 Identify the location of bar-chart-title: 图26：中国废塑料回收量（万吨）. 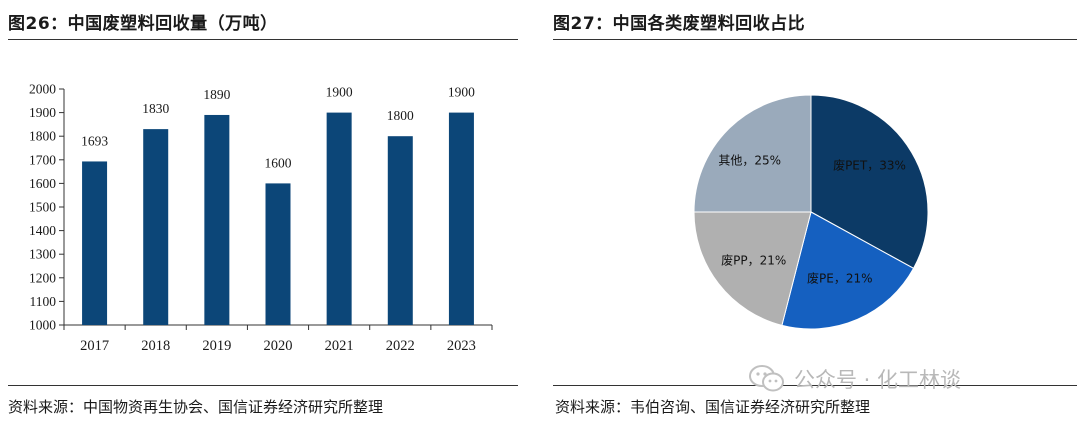
(143, 24).